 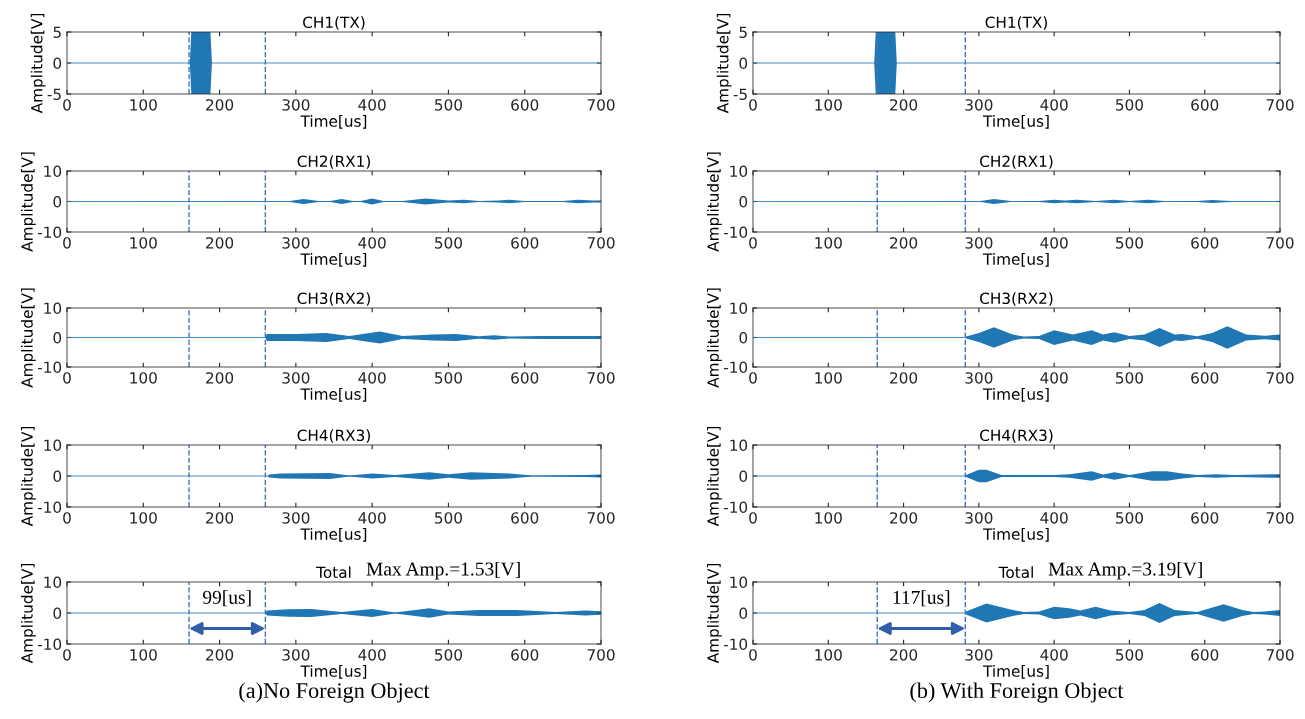 I want to click on chart-title: CH1(TX), so click(x=334, y=23).